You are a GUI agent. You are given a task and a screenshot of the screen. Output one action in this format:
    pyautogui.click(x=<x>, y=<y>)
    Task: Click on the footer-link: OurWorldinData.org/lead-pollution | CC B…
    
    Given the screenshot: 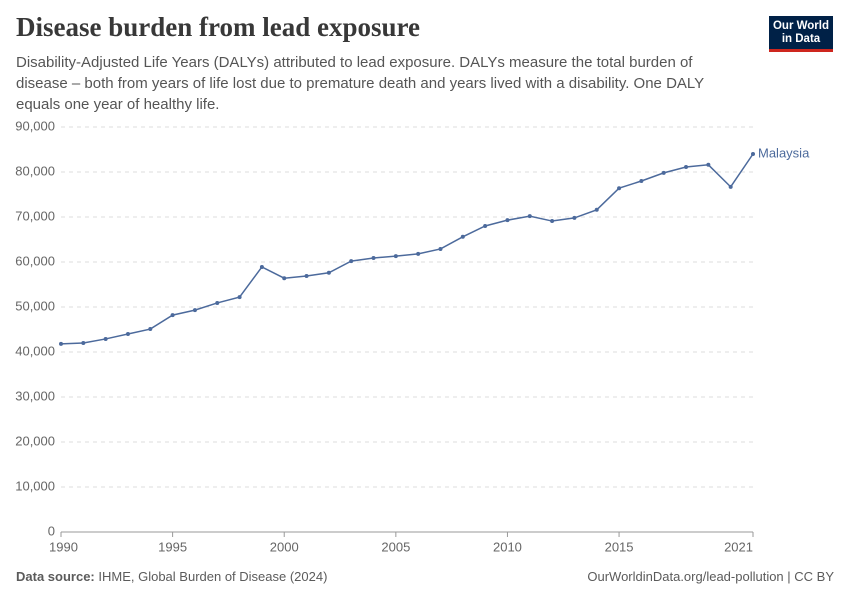 What is the action you would take?
    pyautogui.click(x=710, y=576)
    